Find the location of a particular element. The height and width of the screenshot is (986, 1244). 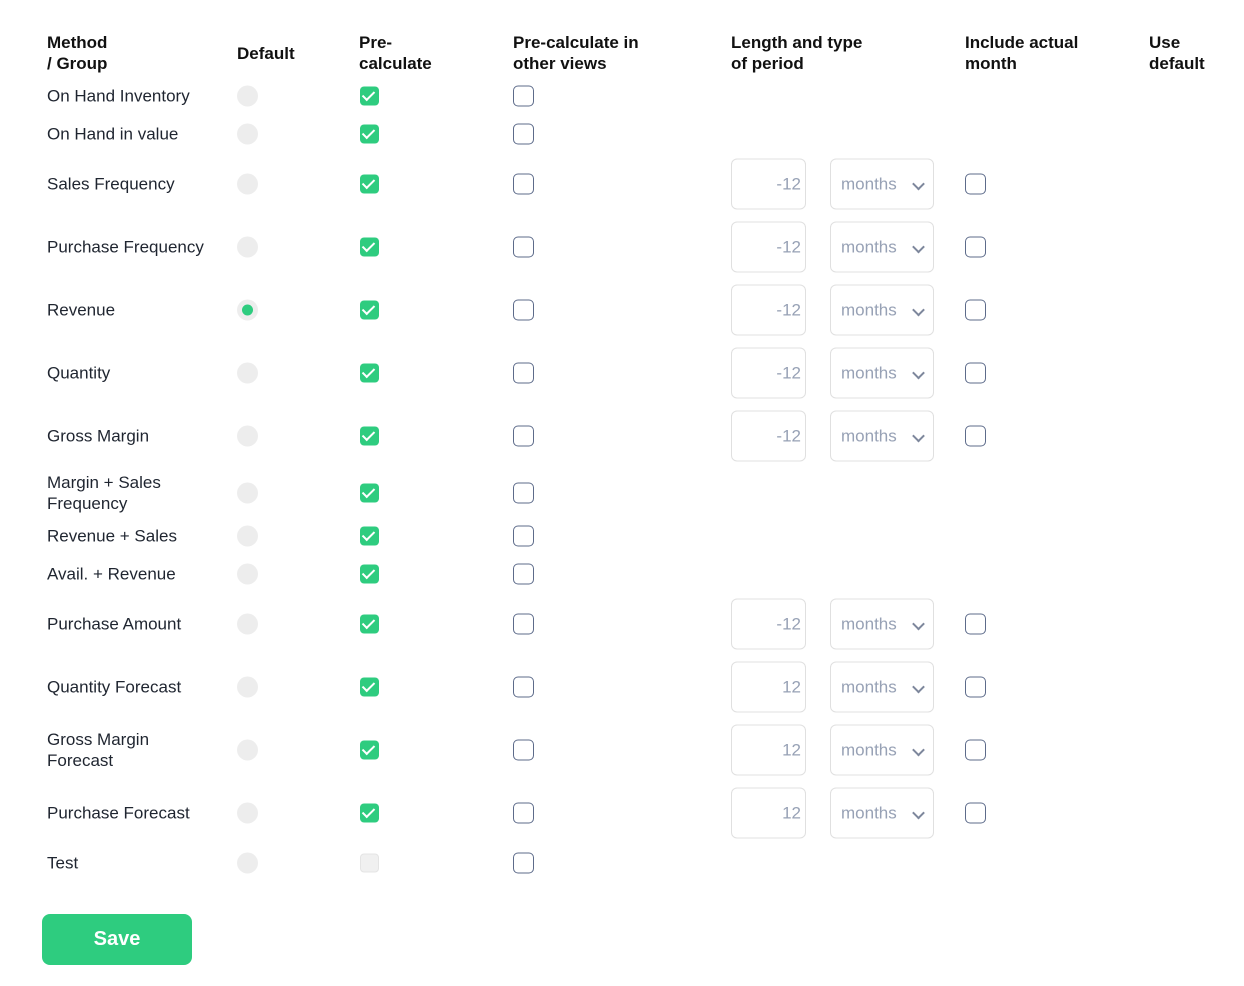

method-name: Gross Margin Forecast is located at coordinates (98, 750).